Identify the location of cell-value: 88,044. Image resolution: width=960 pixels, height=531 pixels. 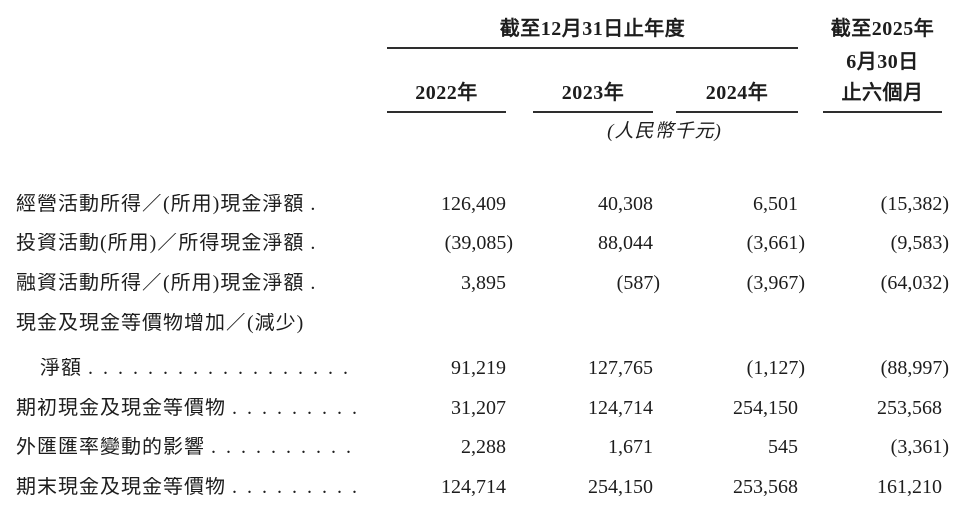
(625, 243).